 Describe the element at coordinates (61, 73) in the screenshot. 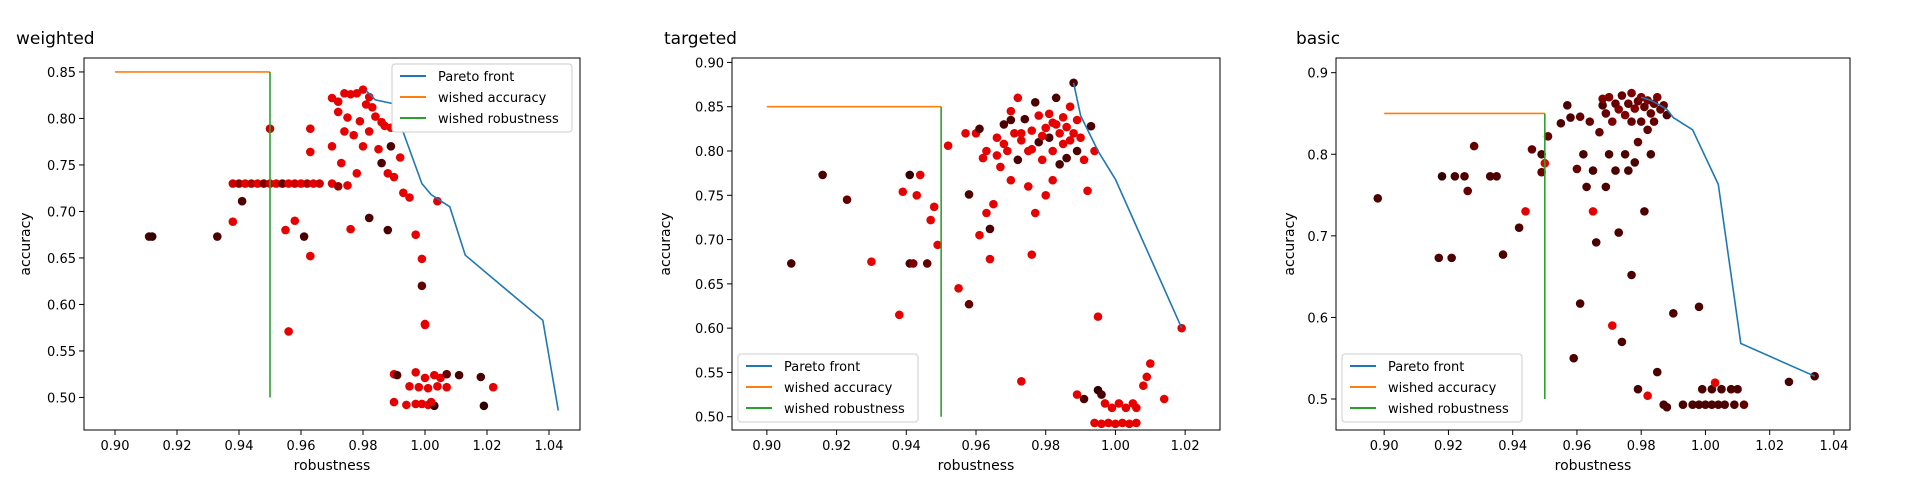

I see `y-tick-label: 0.85` at that location.